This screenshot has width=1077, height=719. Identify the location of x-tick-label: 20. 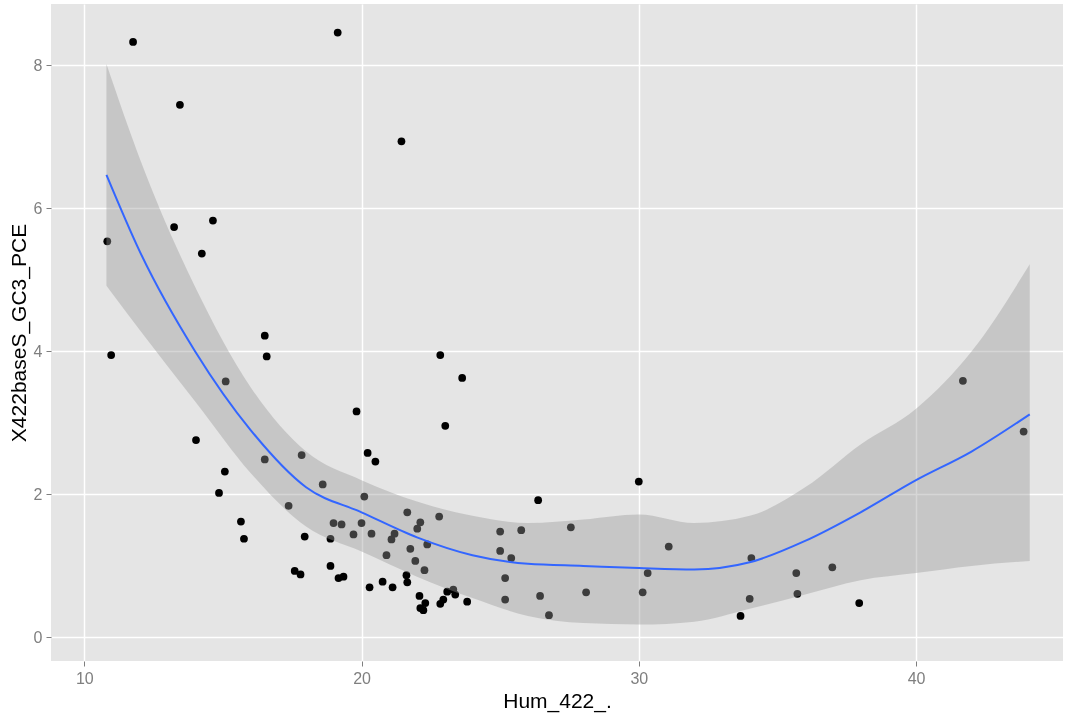
(362, 678).